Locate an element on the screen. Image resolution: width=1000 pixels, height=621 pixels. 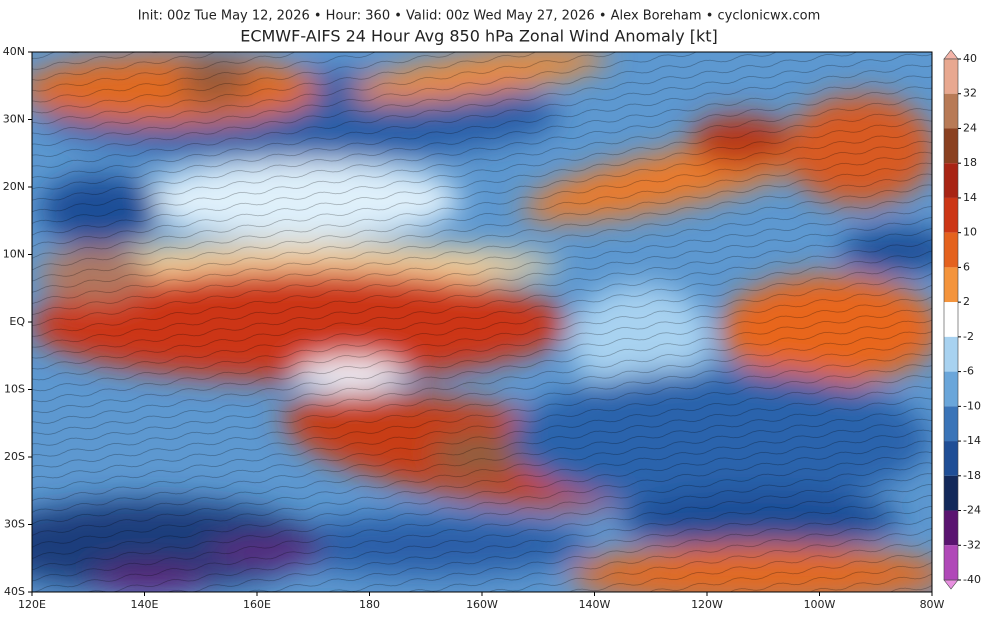
colorbar-tick-label: -6 is located at coordinates (968, 371).